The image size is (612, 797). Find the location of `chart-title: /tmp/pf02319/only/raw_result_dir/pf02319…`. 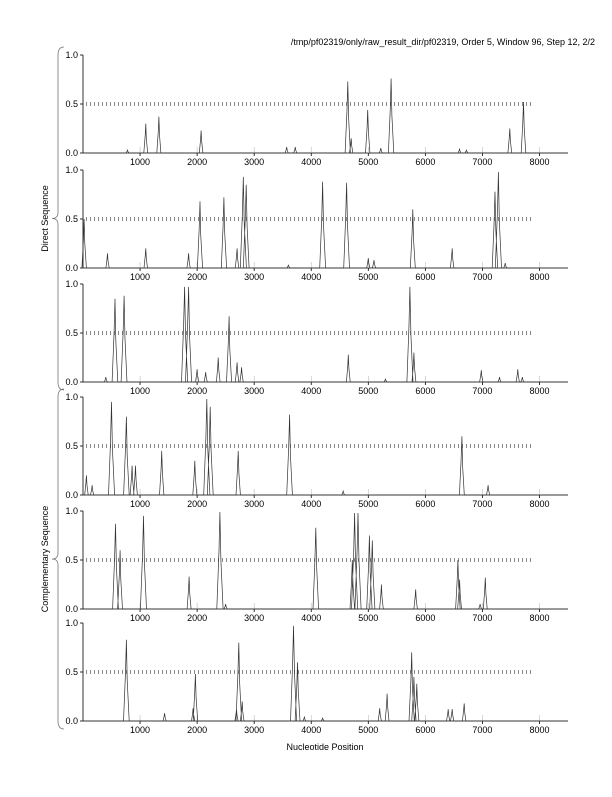

chart-title: /tmp/pf02319/only/raw_result_dir/pf02319… is located at coordinates (443, 42).